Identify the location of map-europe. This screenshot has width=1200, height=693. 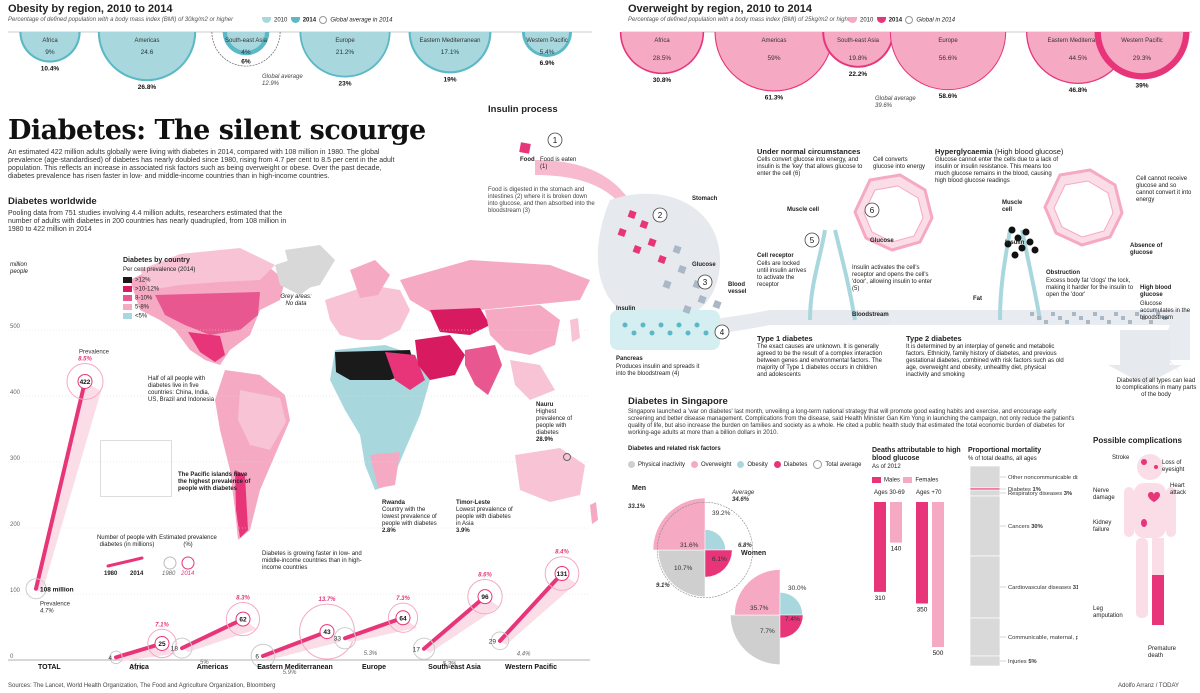
(367, 312).